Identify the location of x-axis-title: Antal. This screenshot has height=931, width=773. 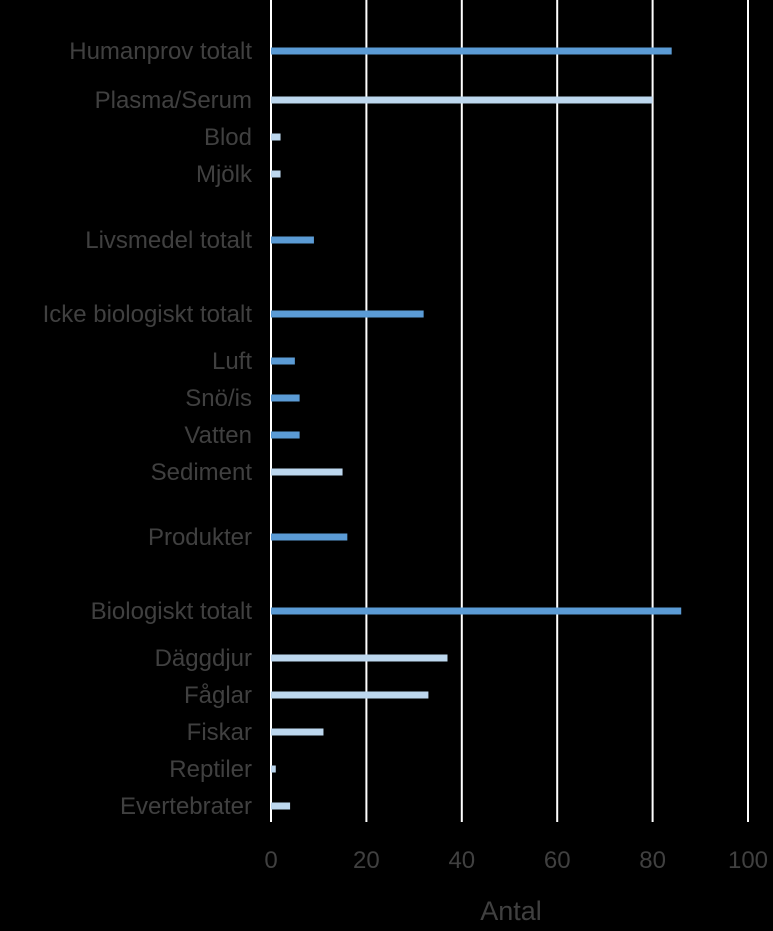
(511, 911).